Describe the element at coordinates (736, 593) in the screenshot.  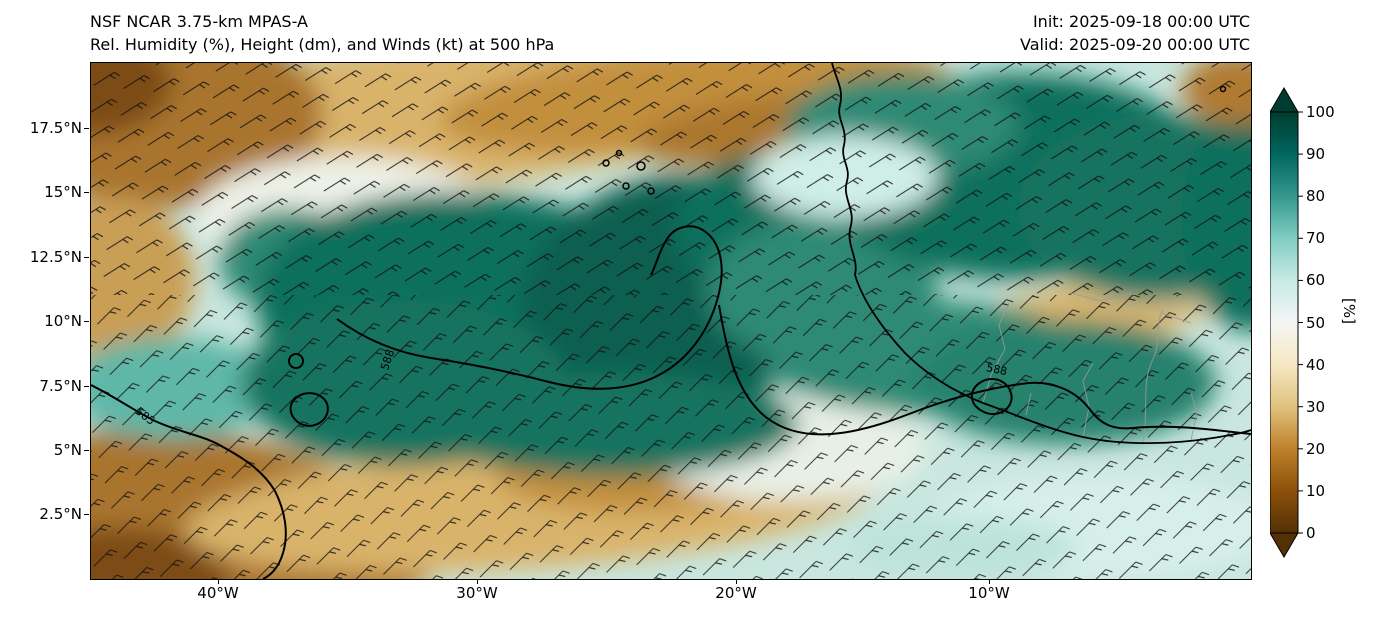
I see `xtick-20w: 20°W` at that location.